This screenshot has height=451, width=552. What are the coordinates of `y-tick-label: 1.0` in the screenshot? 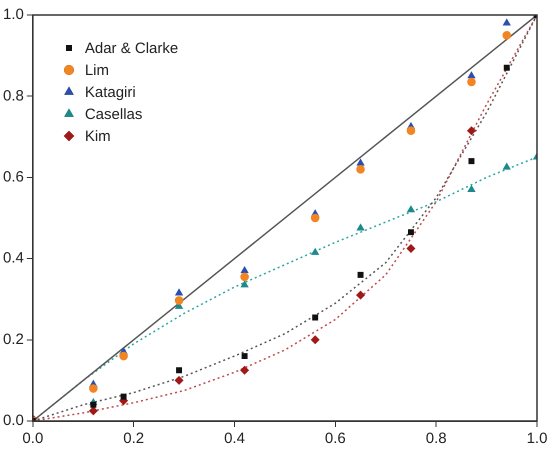 It's located at (13, 15).